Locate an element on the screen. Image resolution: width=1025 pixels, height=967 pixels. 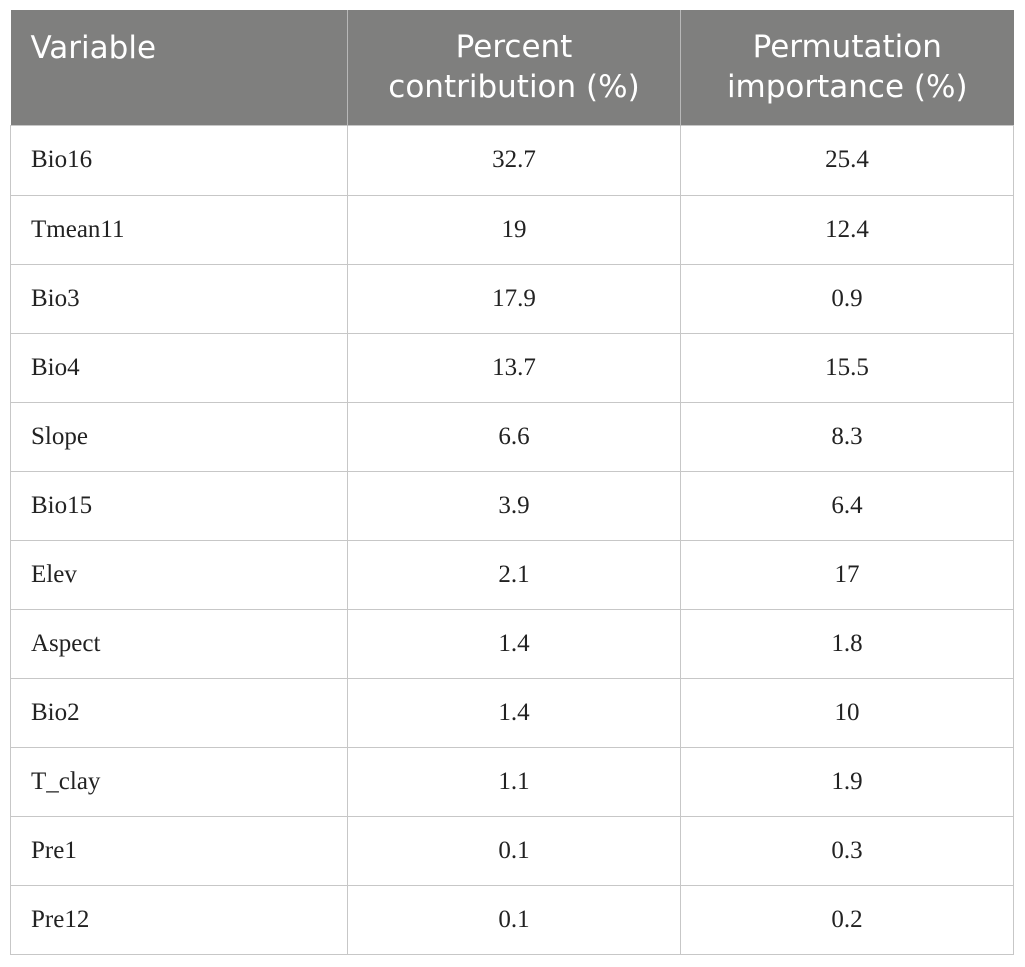
header-permutation-importance: Permutation importance (%) is located at coordinates (847, 67).